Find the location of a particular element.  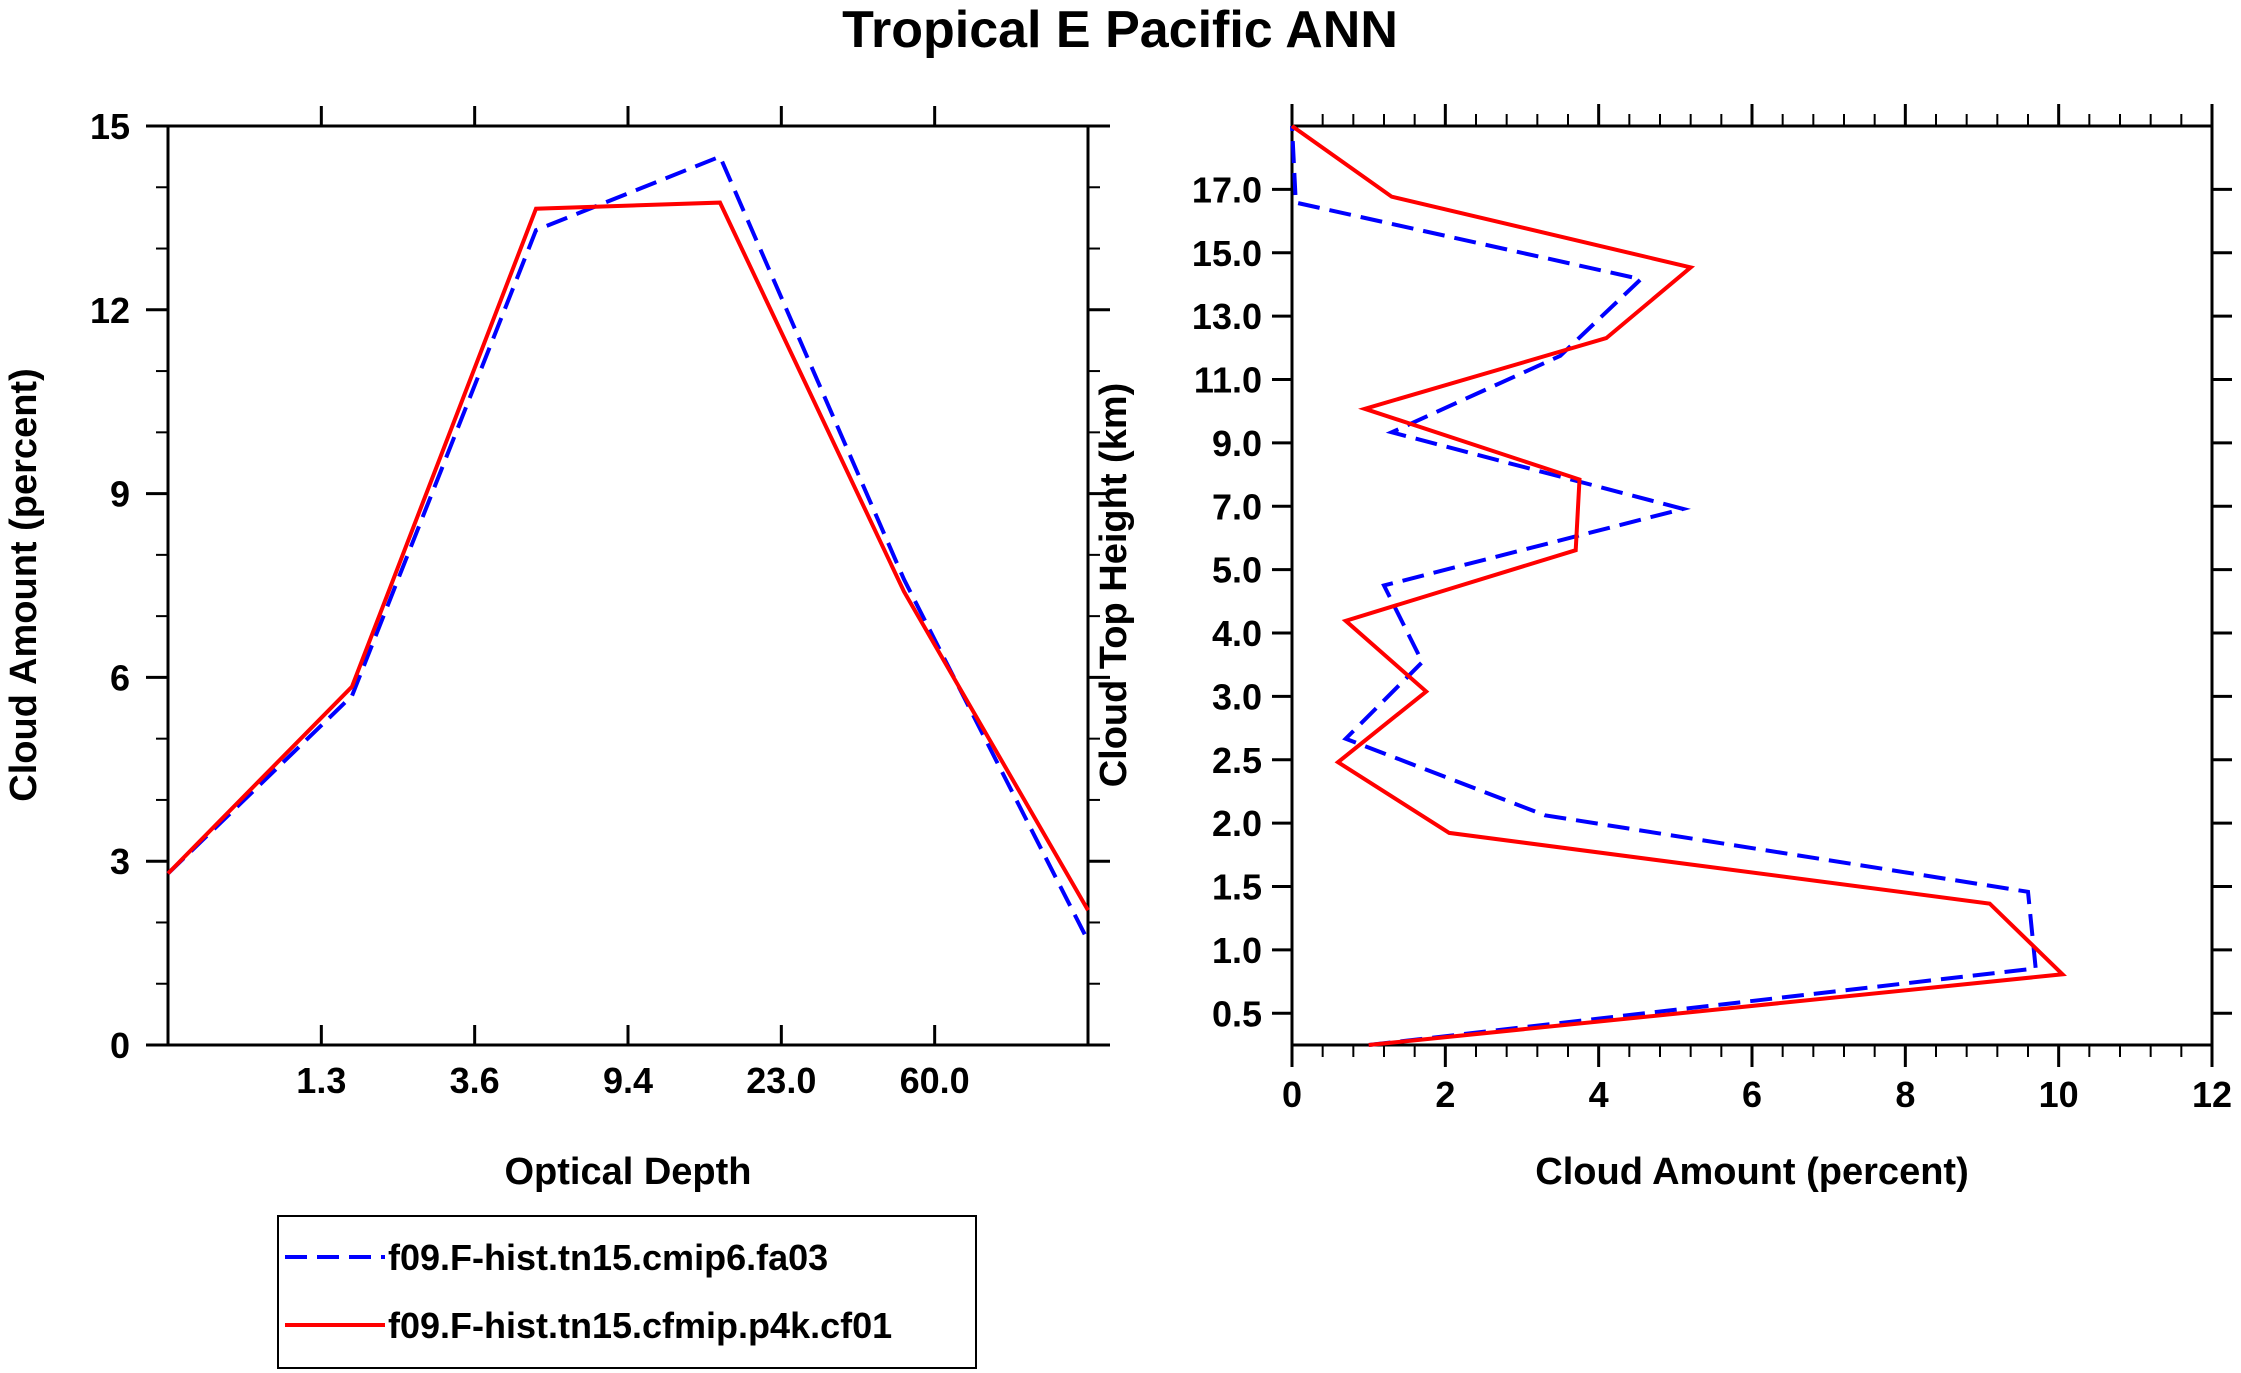

right-y-tick-label: 17.0 is located at coordinates (1227, 189).